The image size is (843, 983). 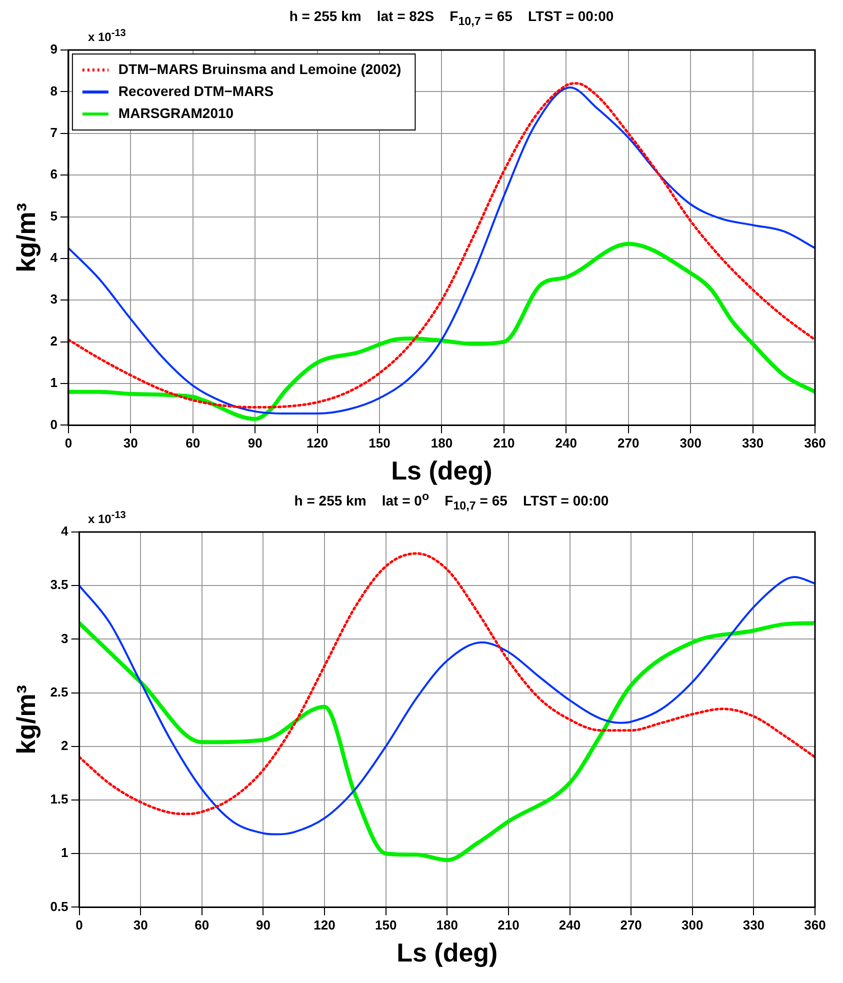 I want to click on y-tick-label: 0, so click(x=54, y=424).